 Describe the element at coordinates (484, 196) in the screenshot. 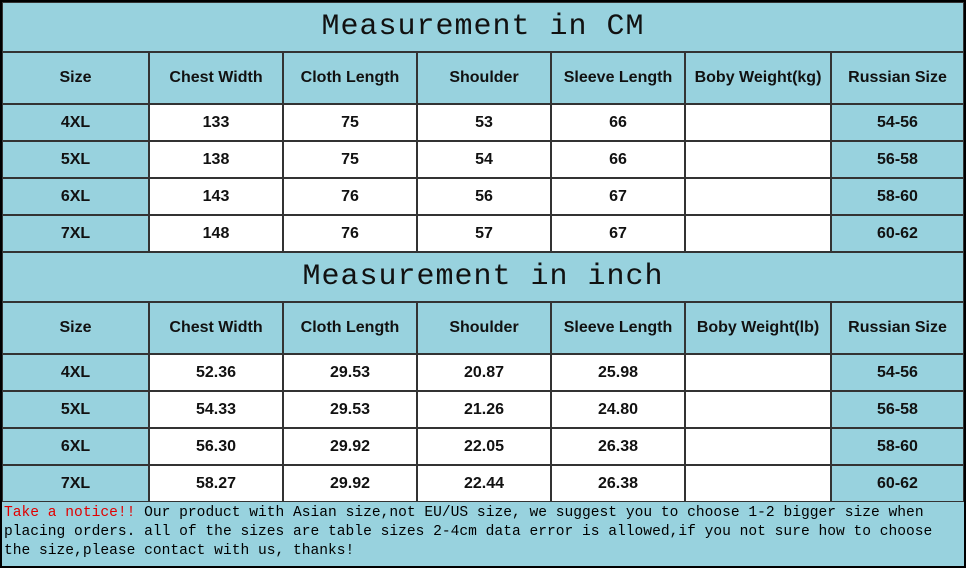

I see `table-cell: 56` at that location.